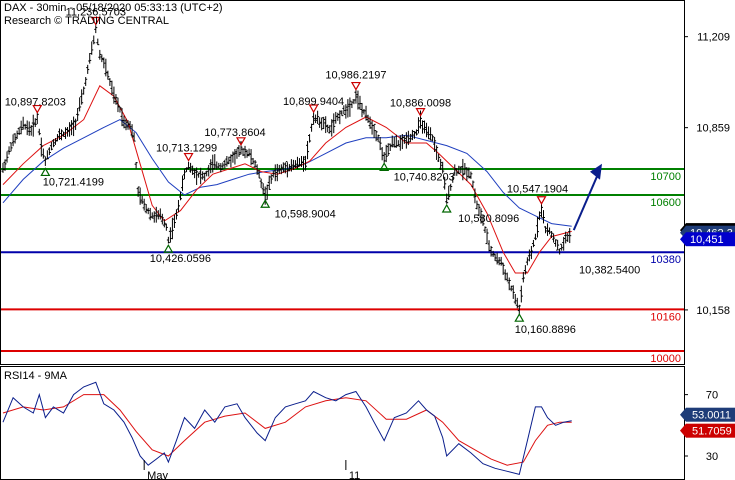 The width and height of the screenshot is (735, 480). Describe the element at coordinates (712, 432) in the screenshot. I see `rsi-current-tag-label: 51.7059` at that location.